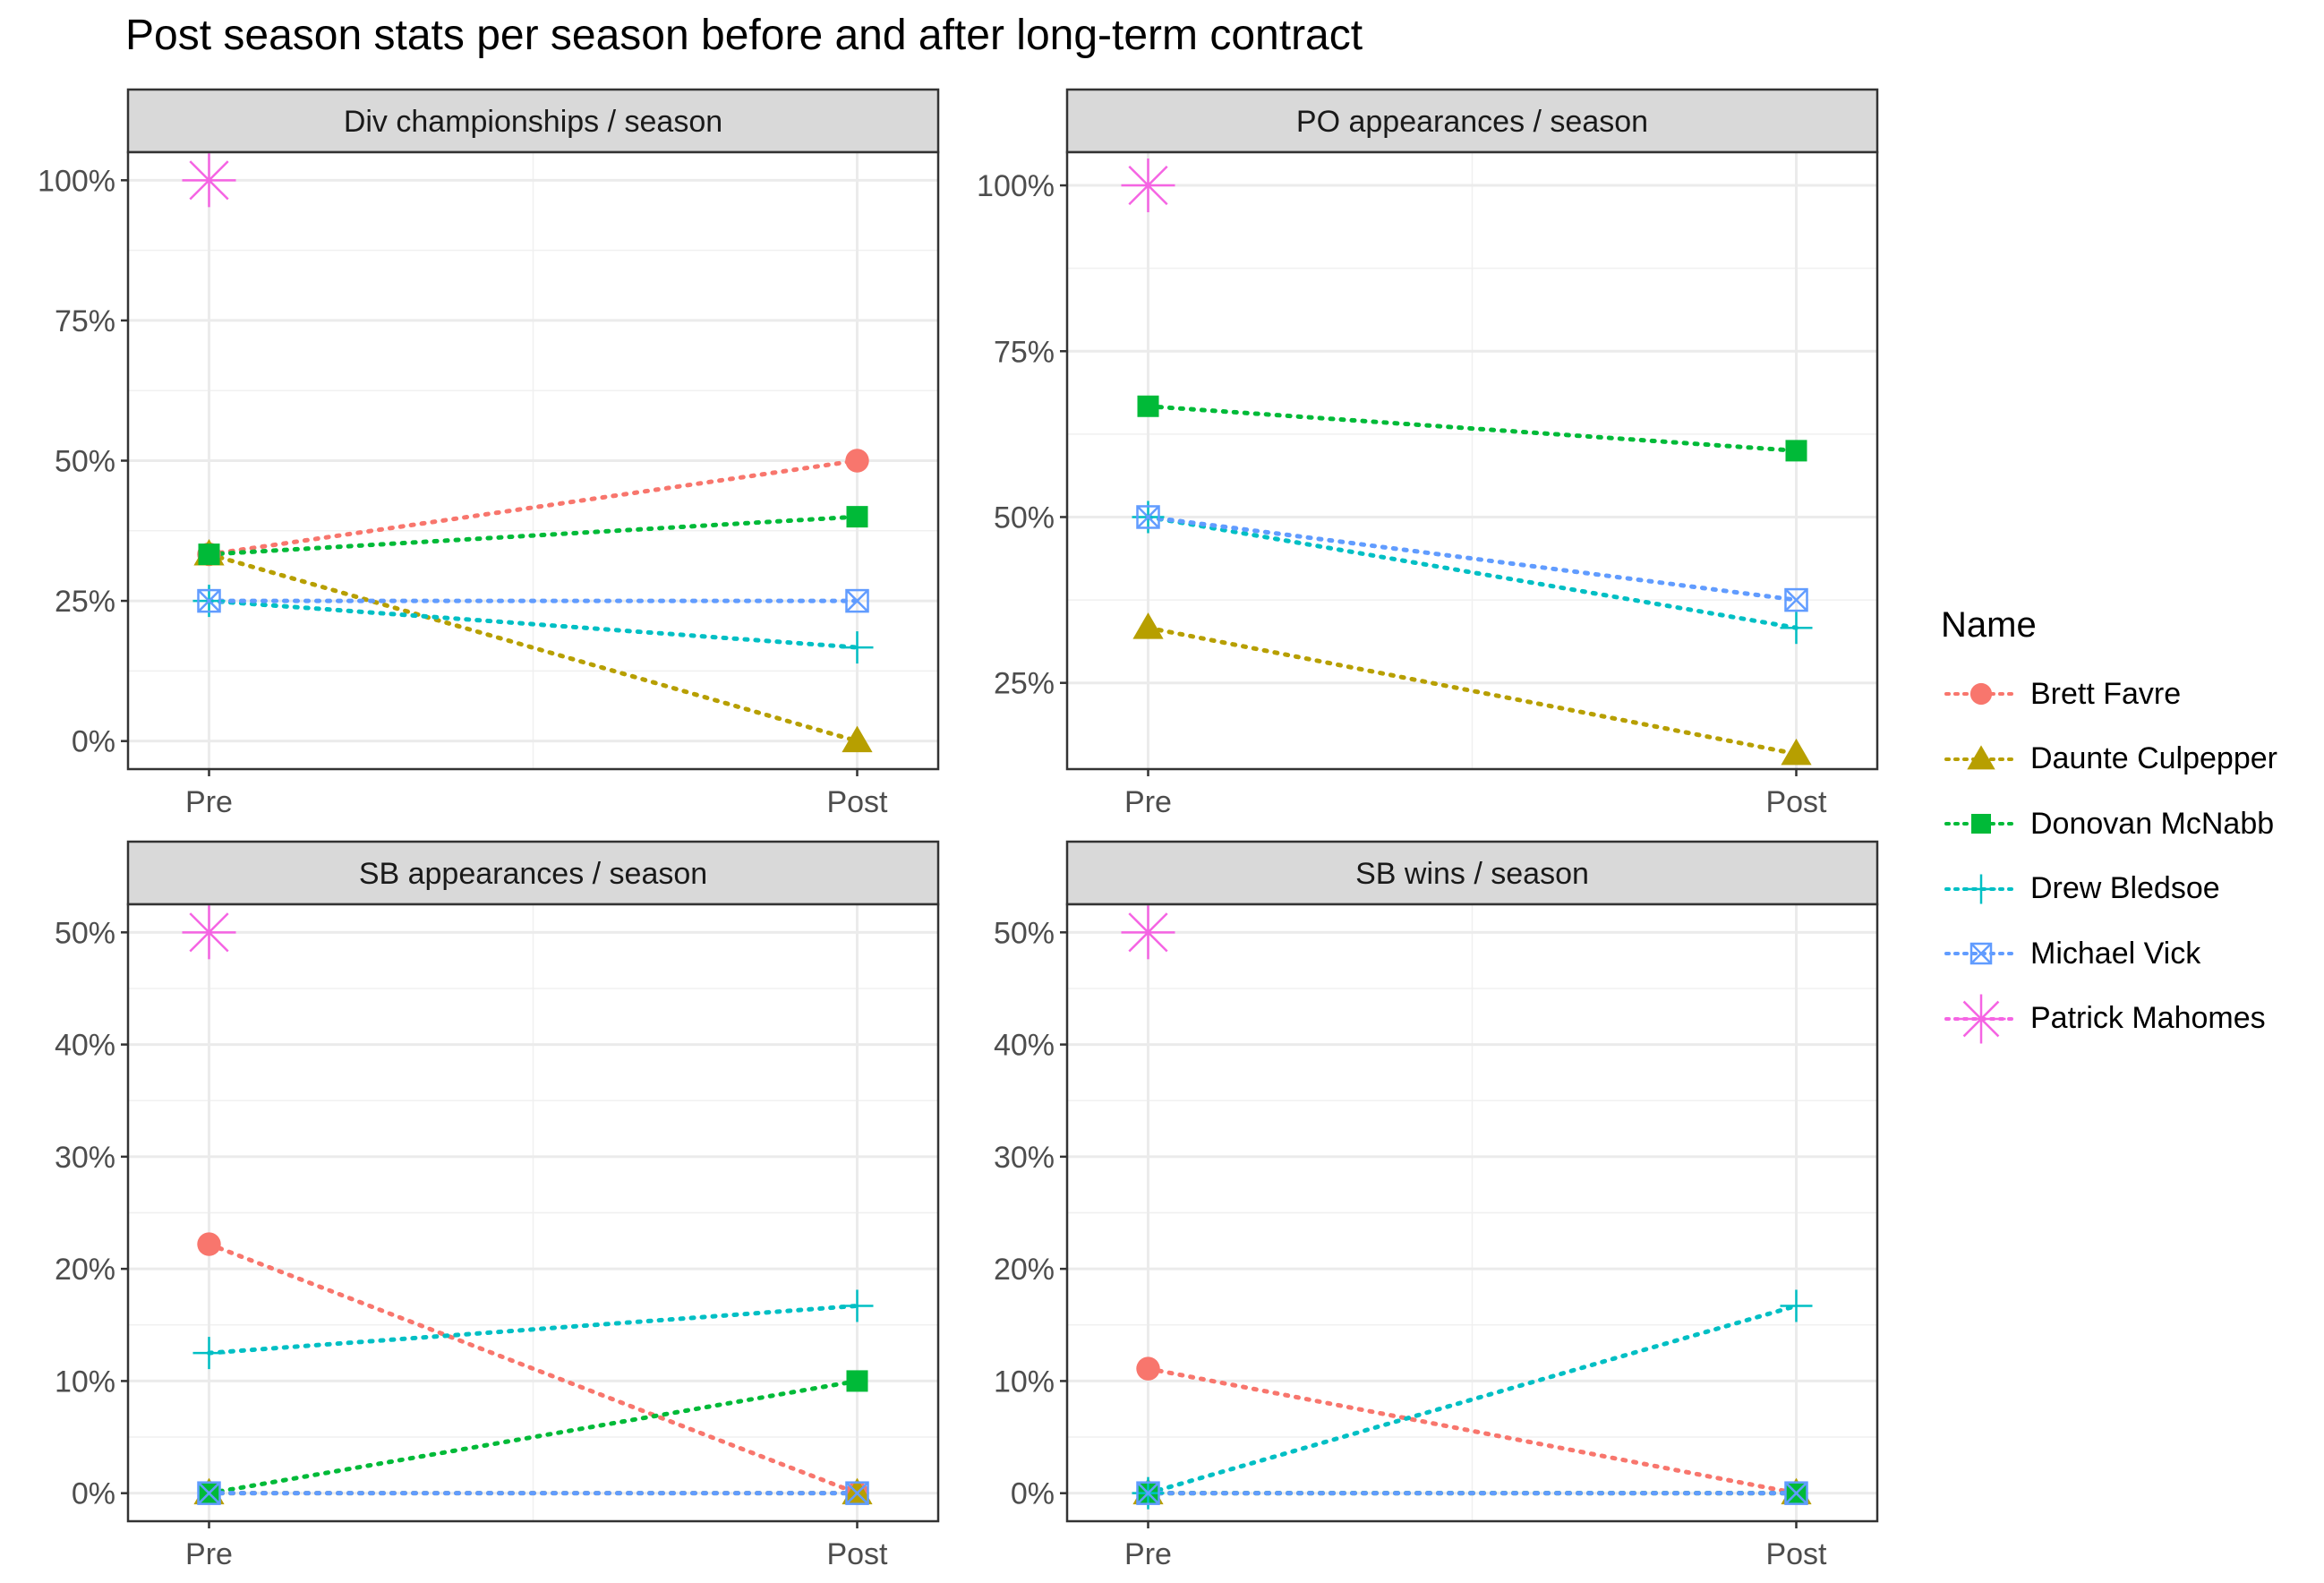 The width and height of the screenshot is (2324, 1583). I want to click on y-tick-label: 30%, so click(1024, 1158).